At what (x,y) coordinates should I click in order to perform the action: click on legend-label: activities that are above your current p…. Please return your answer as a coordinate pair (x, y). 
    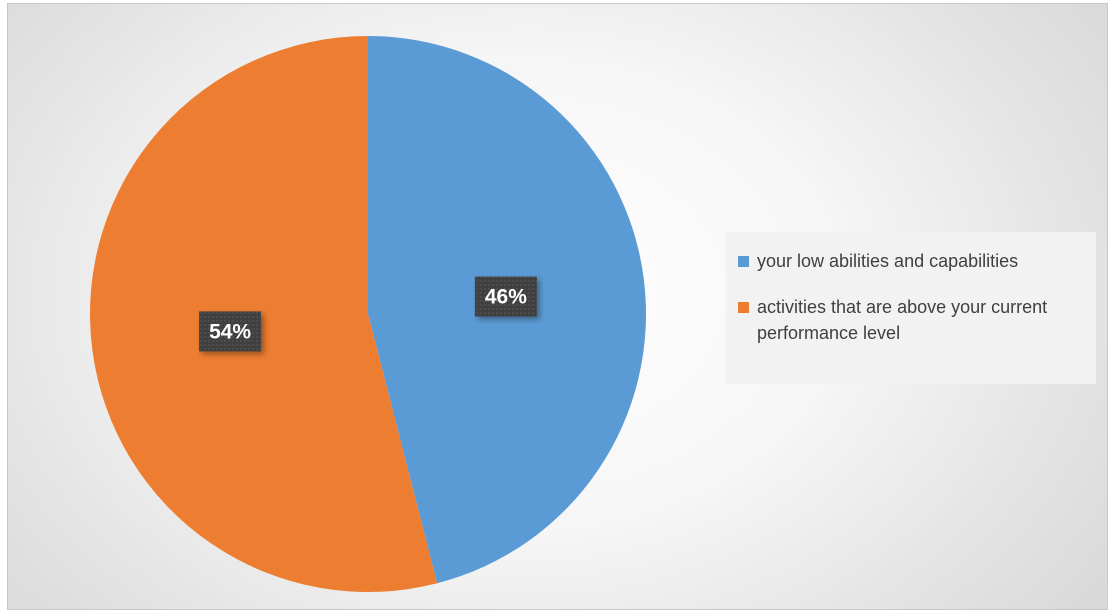
    Looking at the image, I should click on (902, 320).